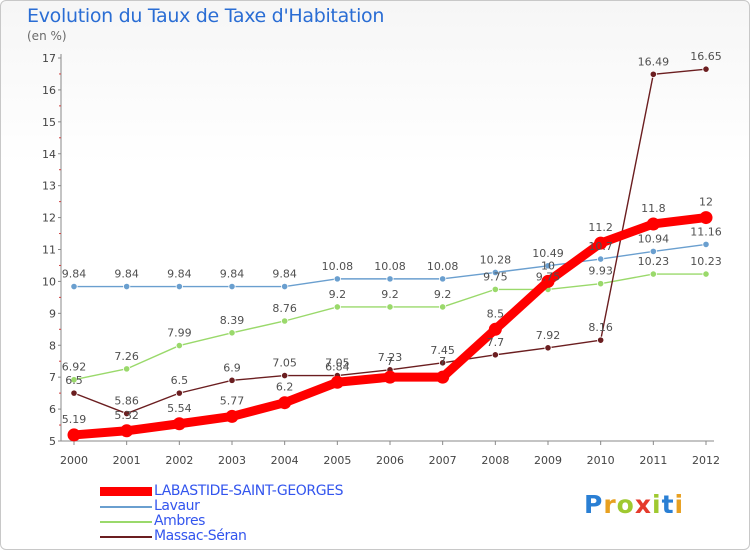 The height and width of the screenshot is (550, 750). What do you see at coordinates (337, 460) in the screenshot?
I see `x-tick-label: 2005` at bounding box center [337, 460].